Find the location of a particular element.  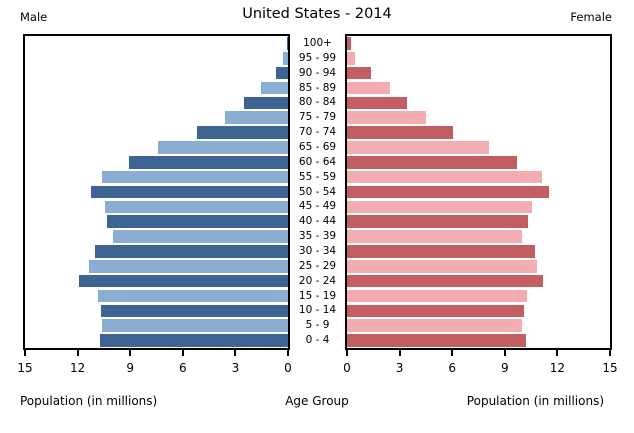

age-group-tick-label: 30 - 34 is located at coordinates (317, 251).